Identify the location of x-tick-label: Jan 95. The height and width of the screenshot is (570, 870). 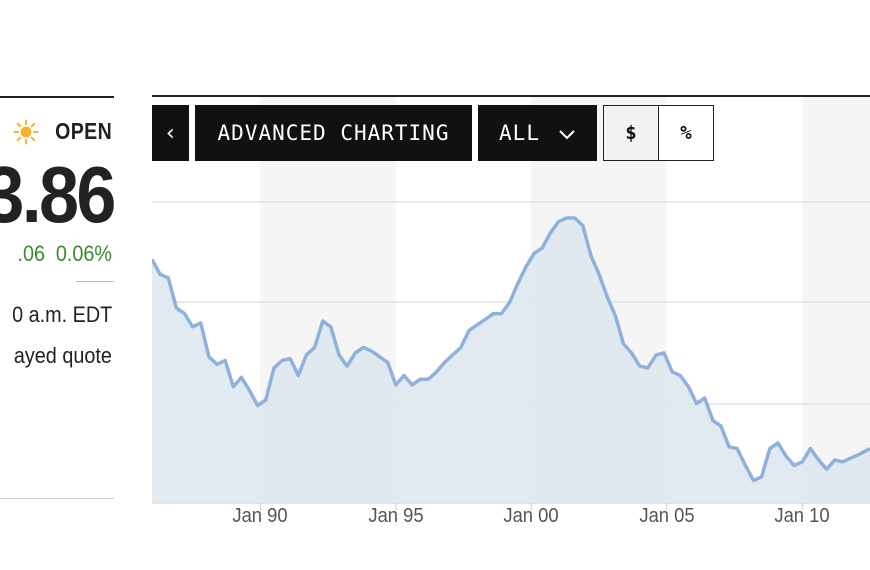
(396, 516).